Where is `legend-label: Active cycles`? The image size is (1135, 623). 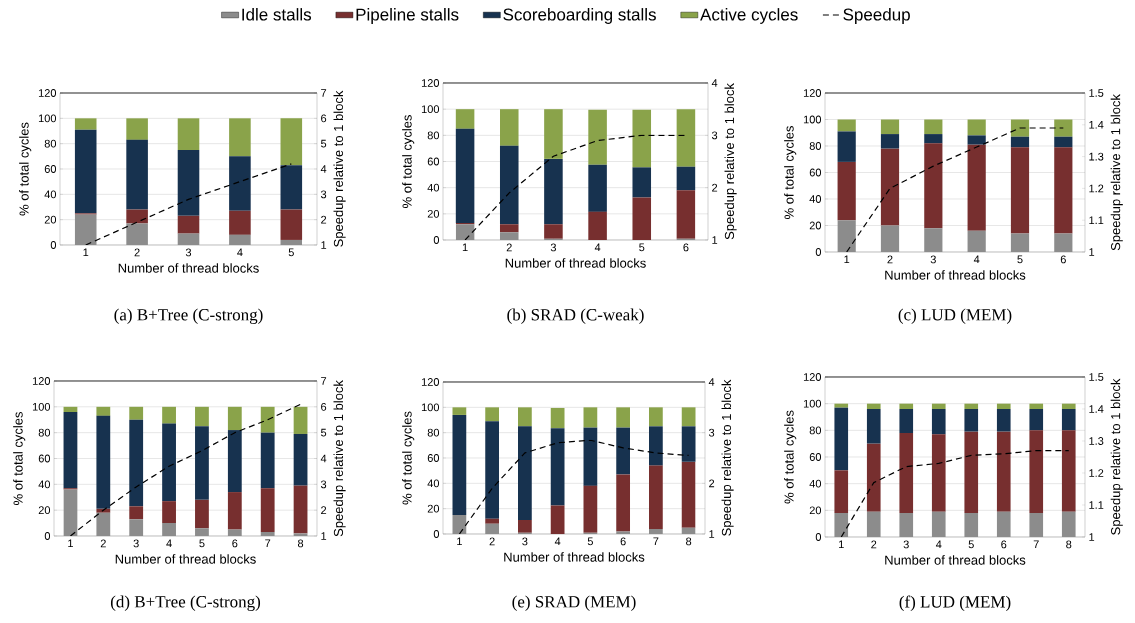
legend-label: Active cycles is located at coordinates (749, 16).